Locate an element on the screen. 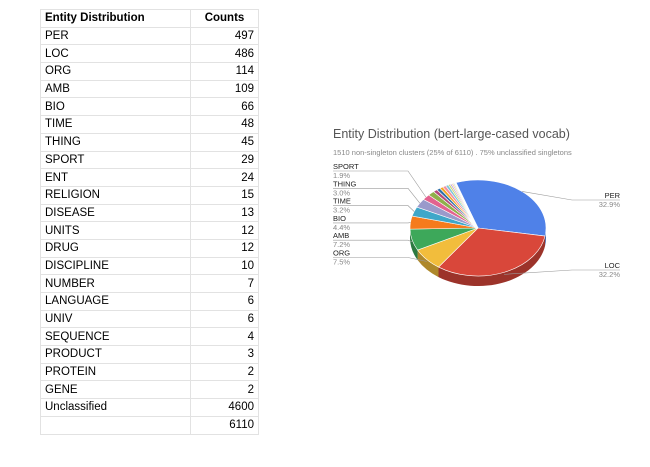 This screenshot has height=467, width=650. slice-percent-bio: 4.4% is located at coordinates (341, 227).